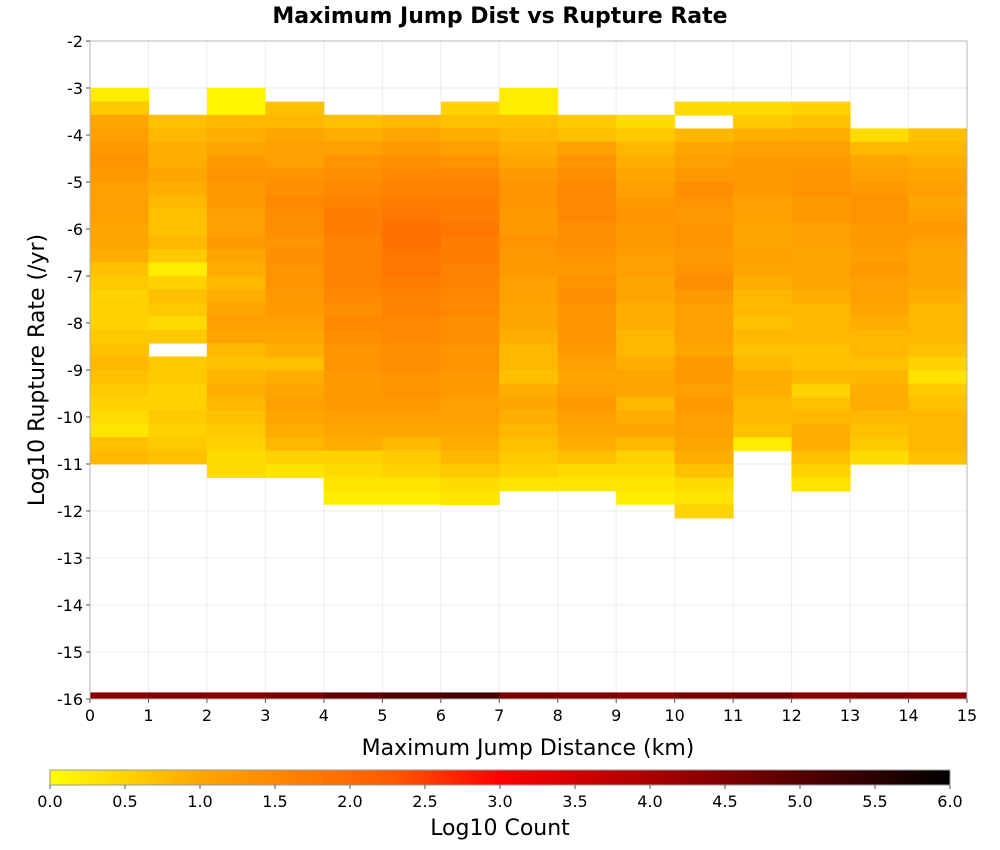  I want to click on x-tick-label: 13, so click(850, 715).